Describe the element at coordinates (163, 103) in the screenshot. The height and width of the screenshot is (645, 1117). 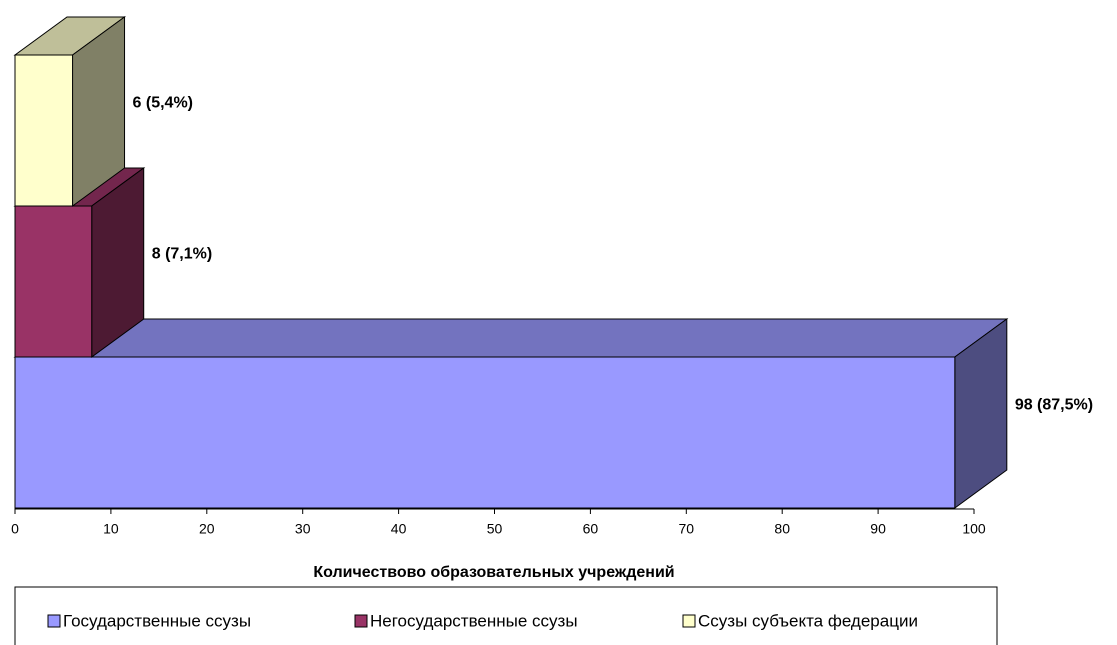
I see `data-label: 6 (5,4%)` at that location.